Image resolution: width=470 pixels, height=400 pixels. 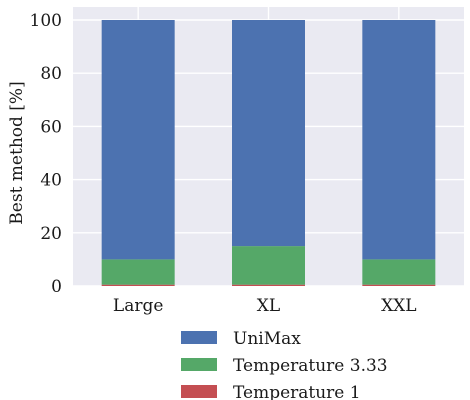 I want to click on y-tick-label: 100, so click(x=46, y=21).